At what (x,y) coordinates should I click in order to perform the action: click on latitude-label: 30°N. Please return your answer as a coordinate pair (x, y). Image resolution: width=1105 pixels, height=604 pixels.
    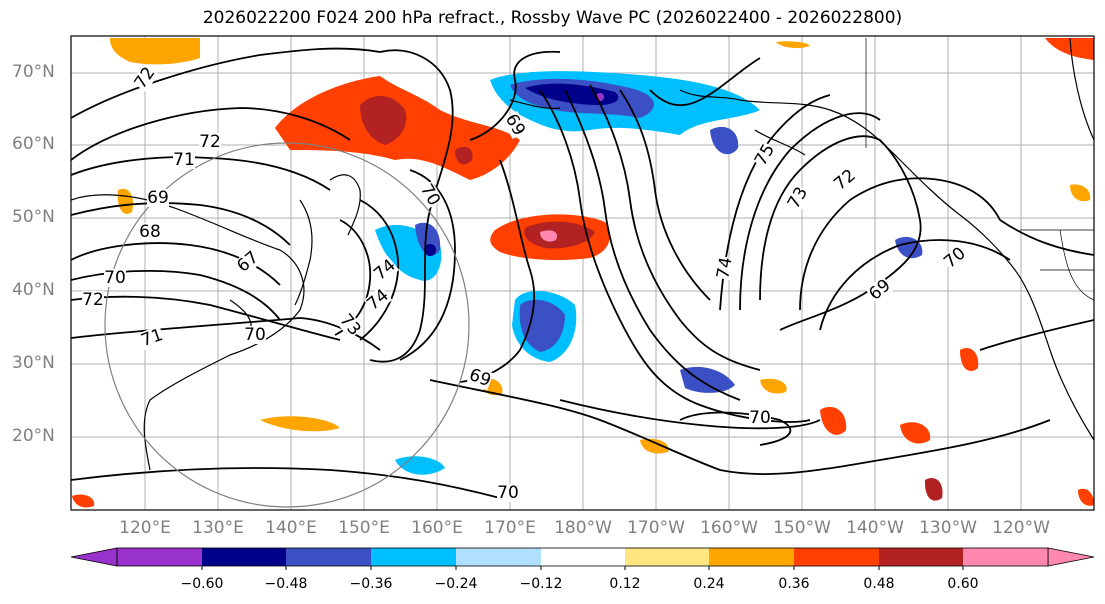
    Looking at the image, I should click on (33, 363).